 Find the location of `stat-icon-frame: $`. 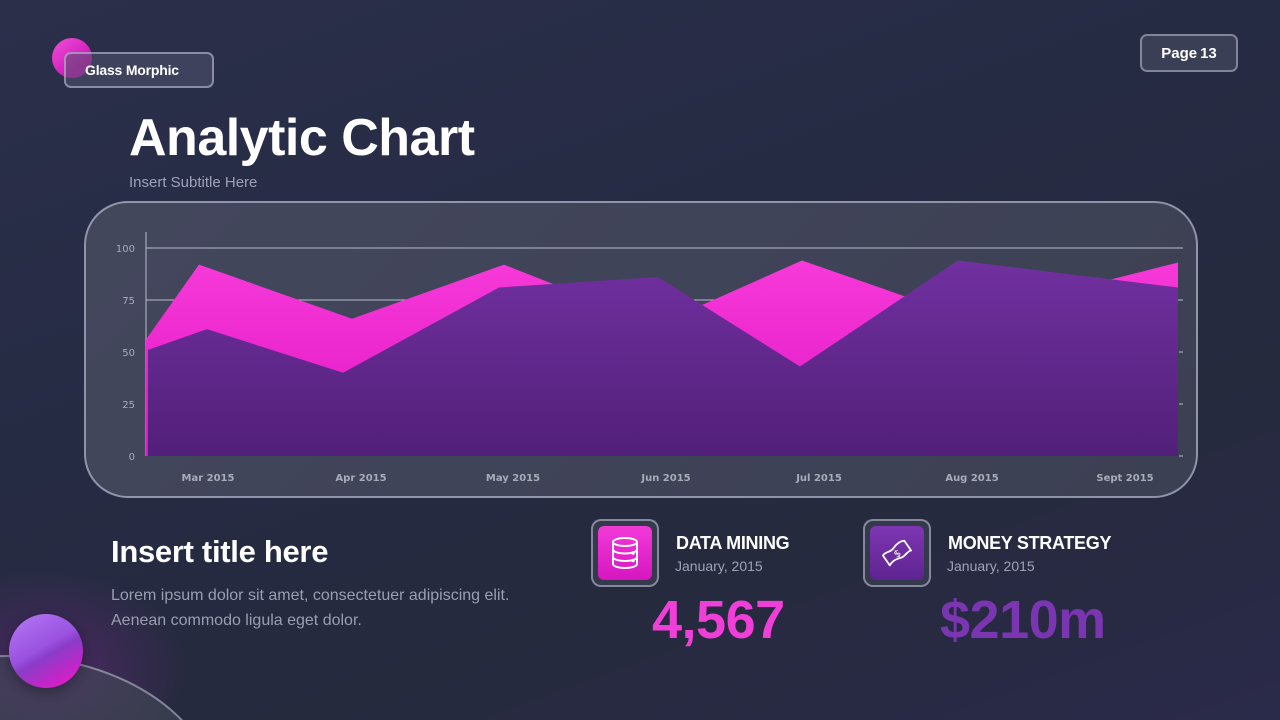

stat-icon-frame: $ is located at coordinates (897, 553).